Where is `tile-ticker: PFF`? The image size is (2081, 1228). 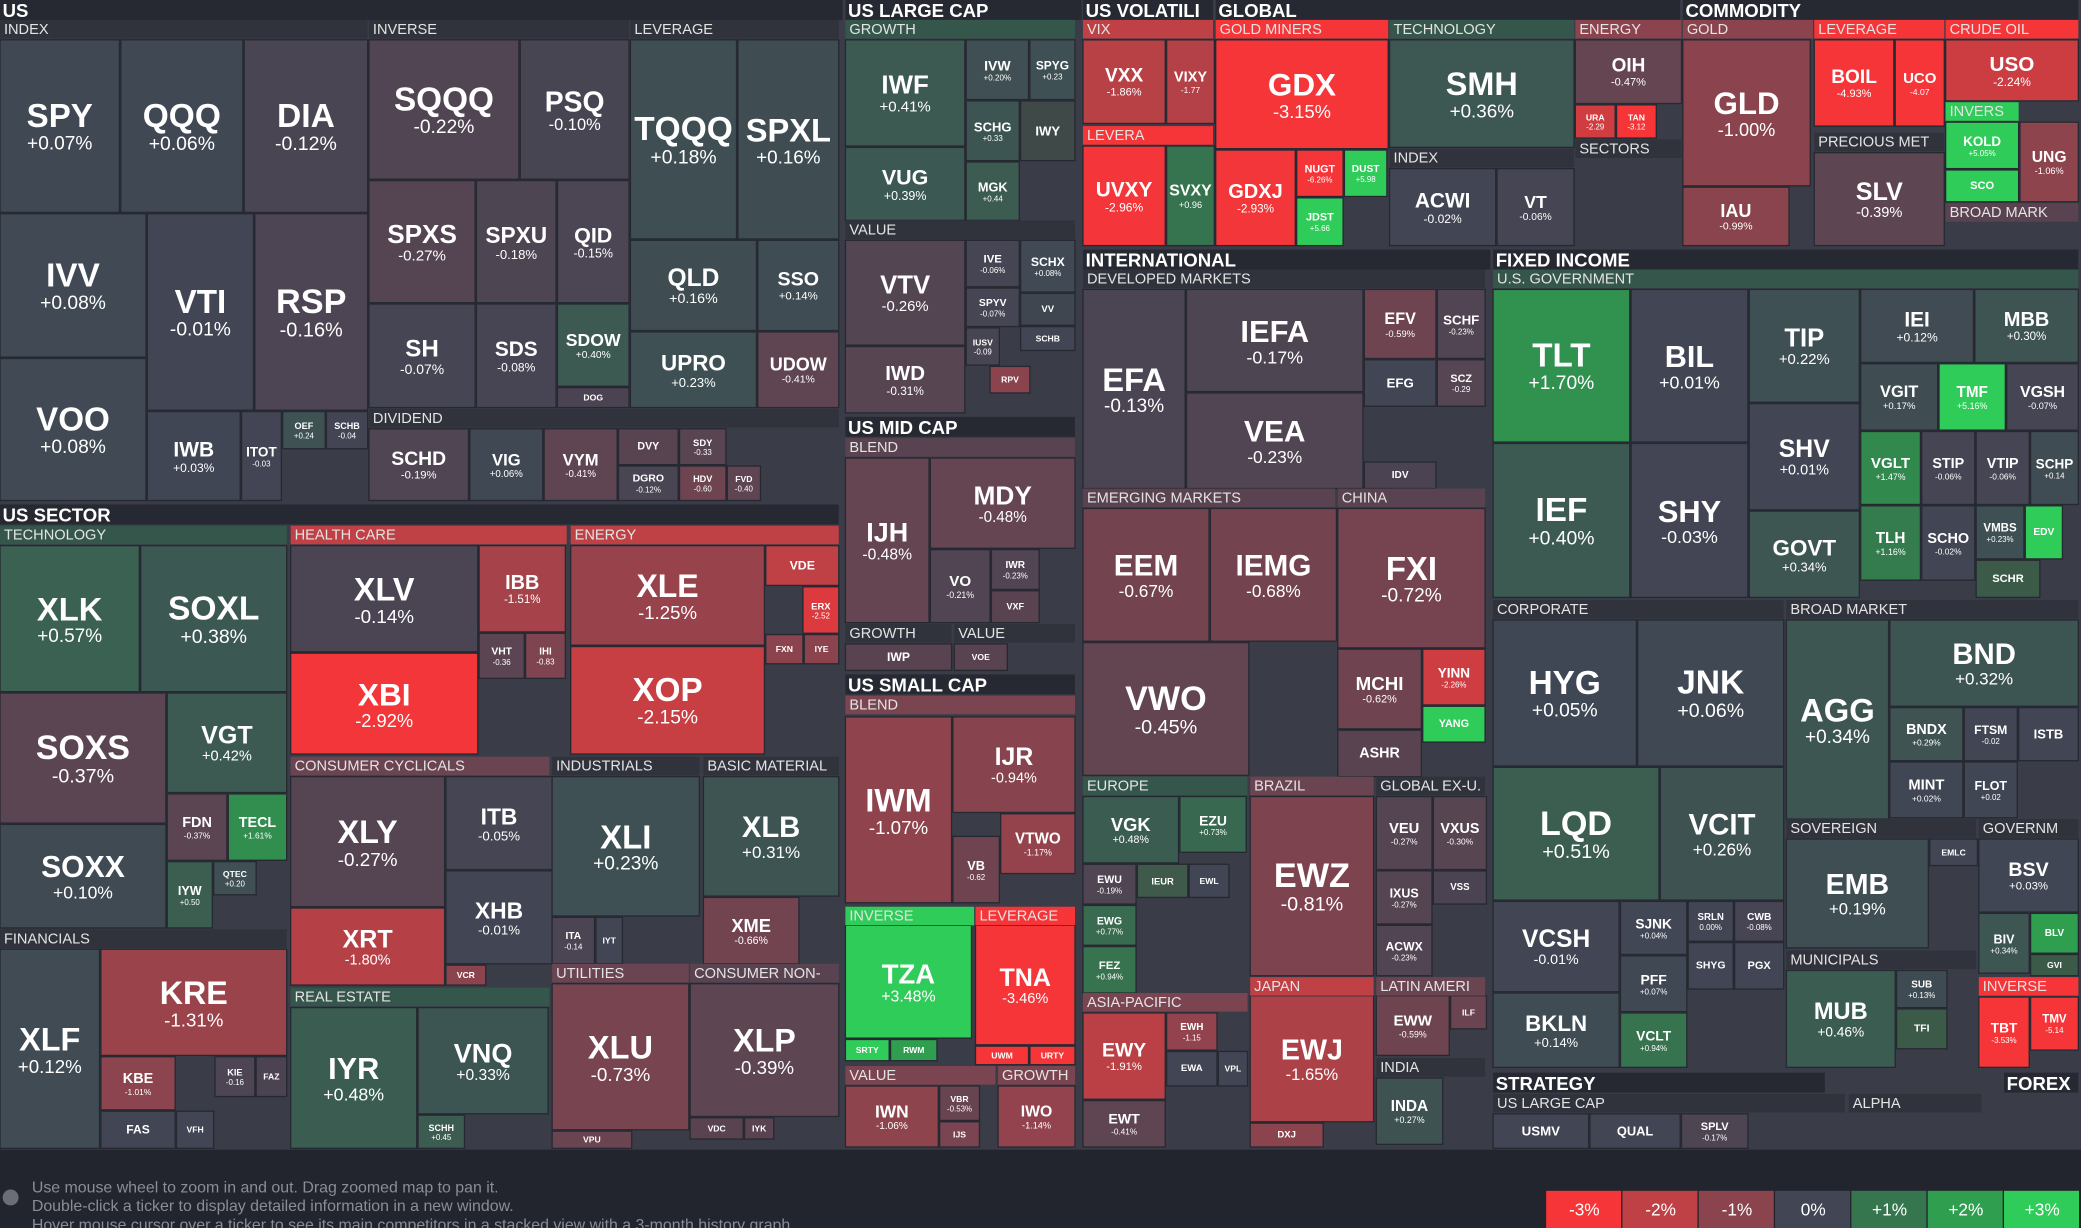
tile-ticker: PFF is located at coordinates (1654, 980).